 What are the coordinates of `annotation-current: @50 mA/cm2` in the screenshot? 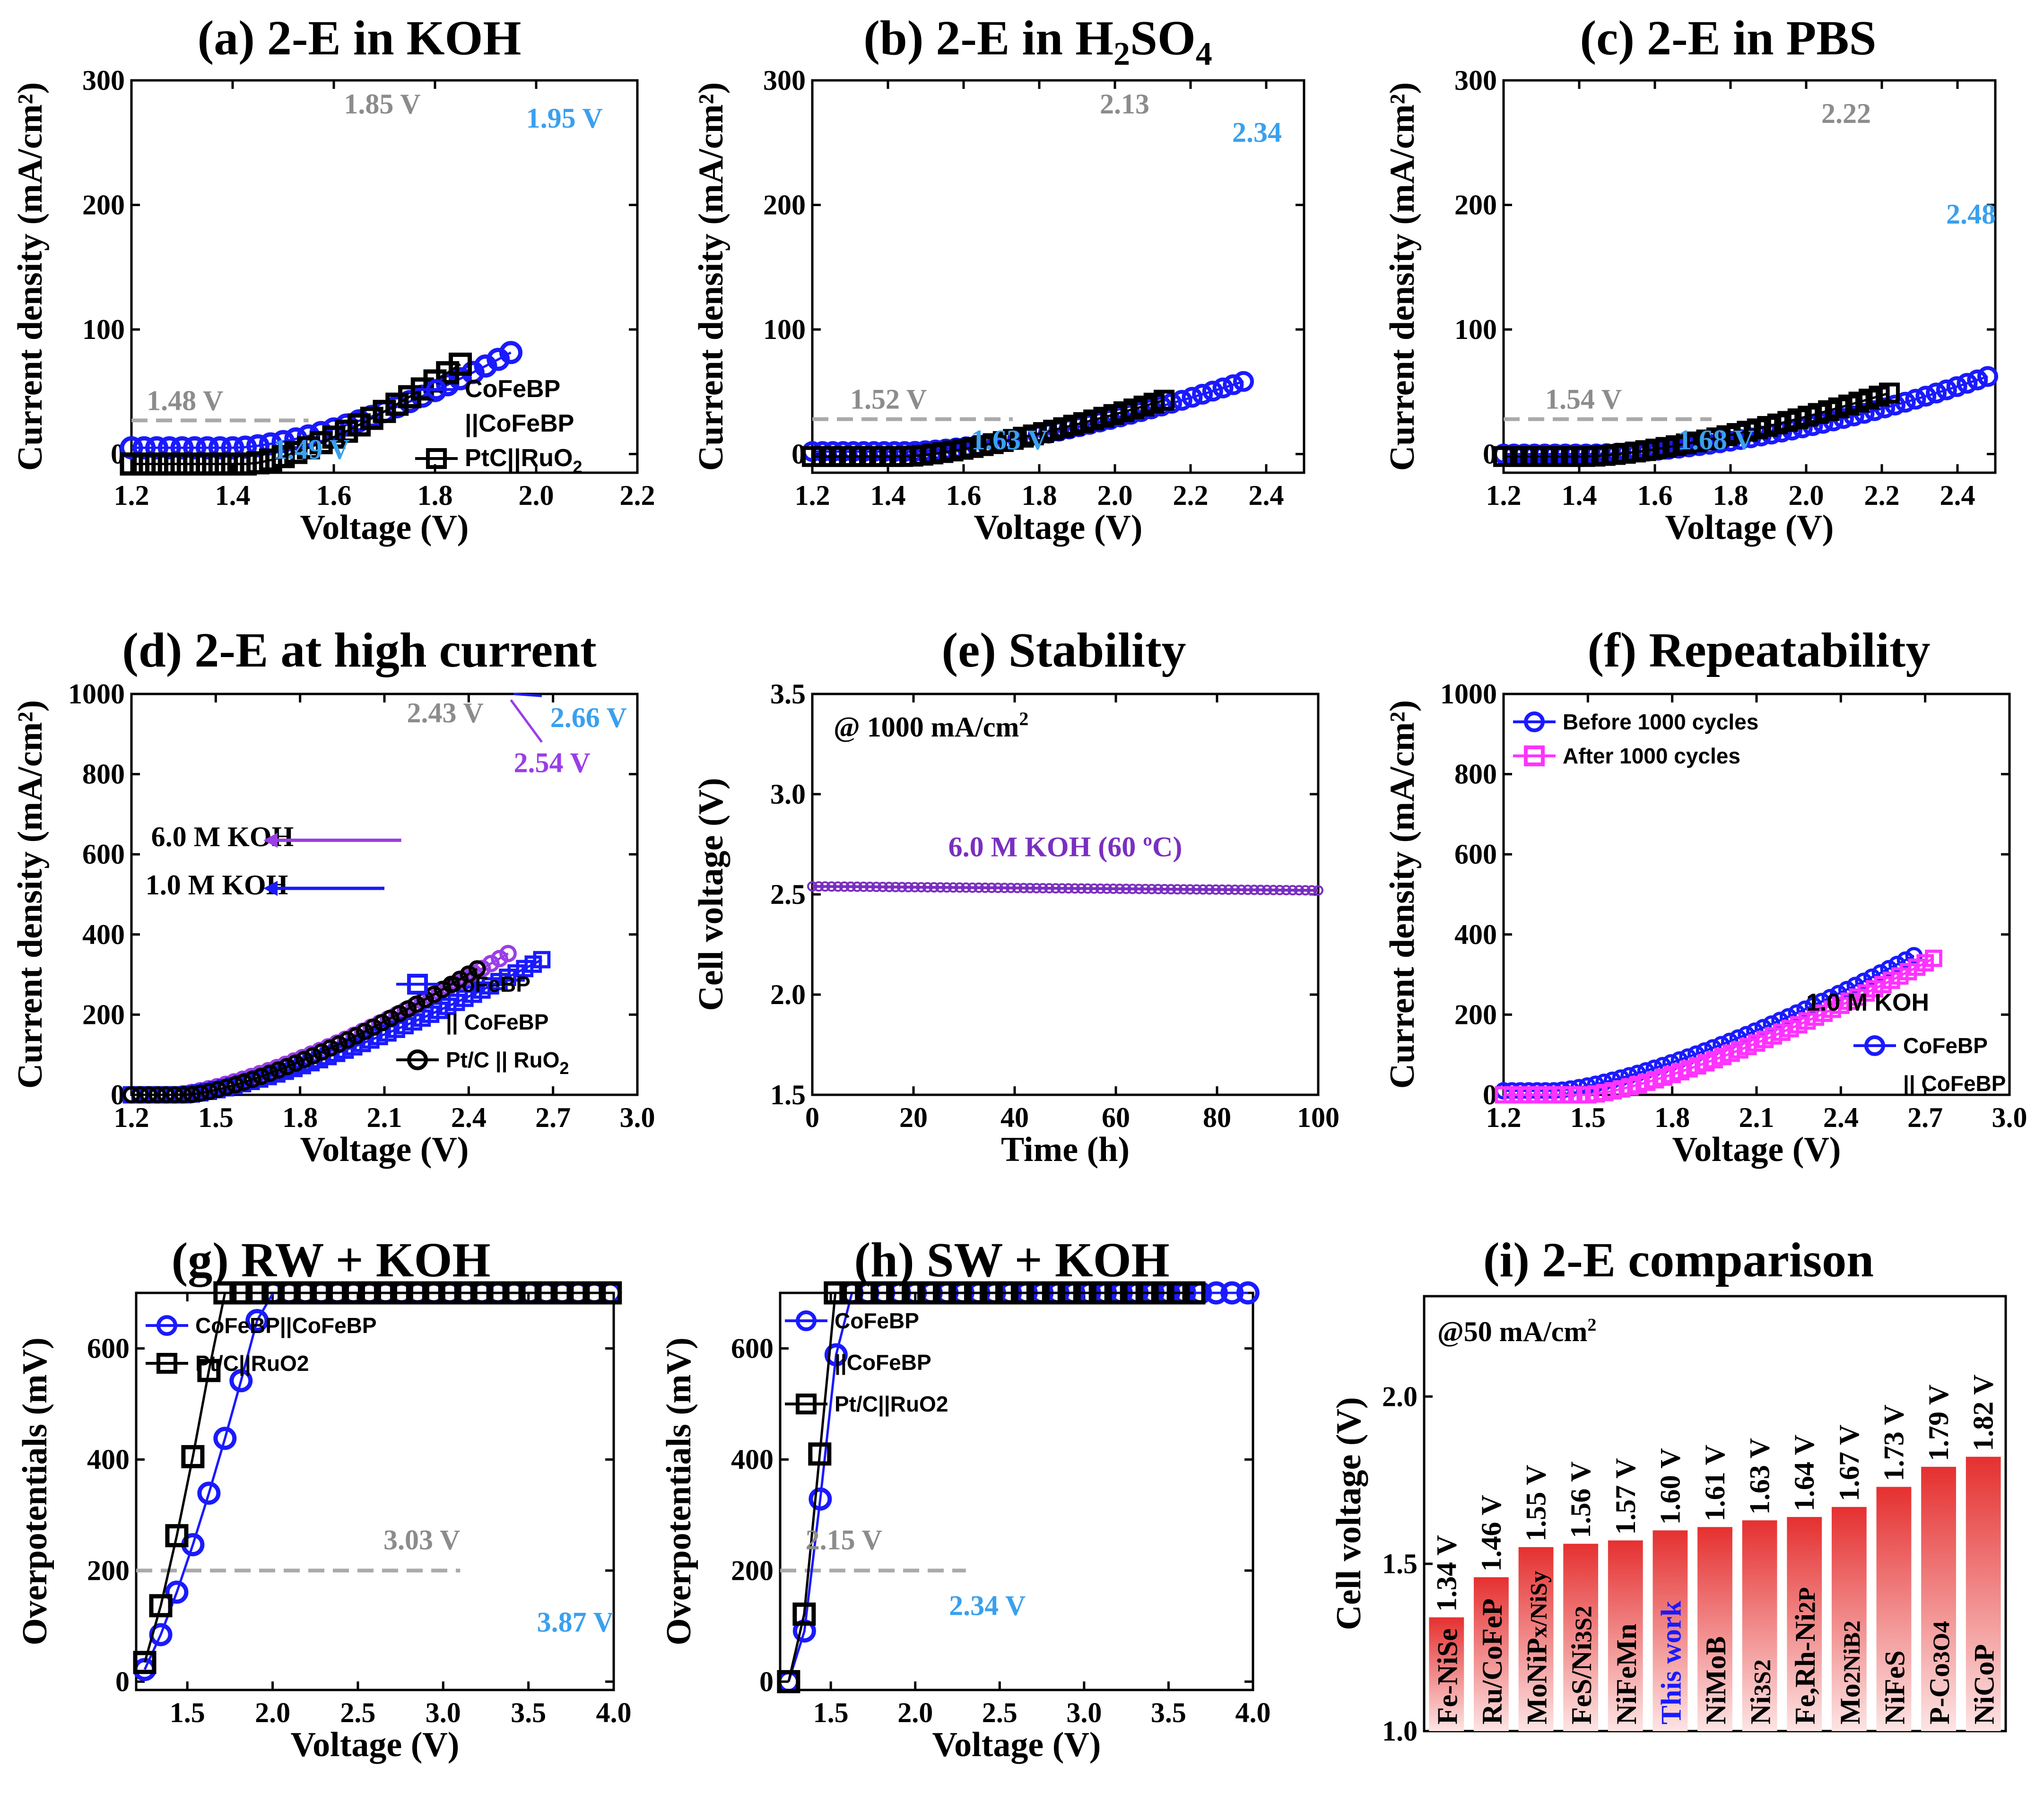 It's located at (1516, 1331).